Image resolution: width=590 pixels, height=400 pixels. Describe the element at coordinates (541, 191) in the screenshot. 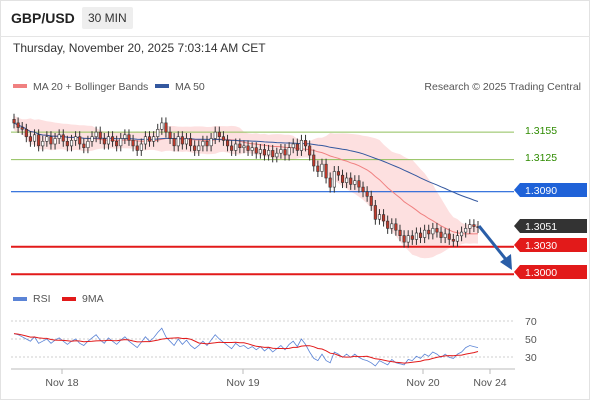

I see `level-label-1-3090: 1.3090` at that location.